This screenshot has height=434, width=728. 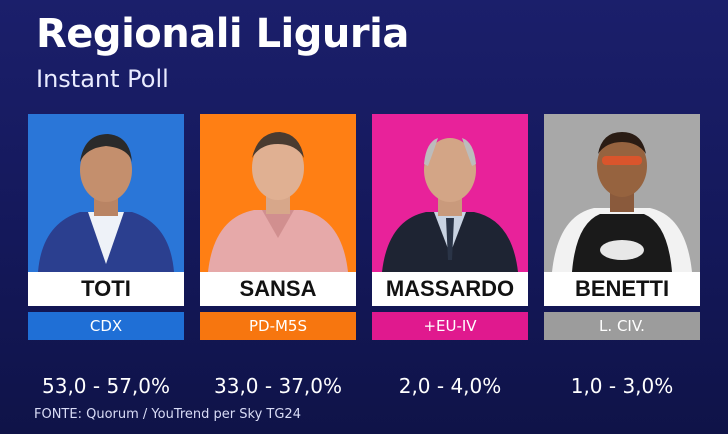 I want to click on candidate-card-benetti: BENETTI L. CIV., so click(x=622, y=227).